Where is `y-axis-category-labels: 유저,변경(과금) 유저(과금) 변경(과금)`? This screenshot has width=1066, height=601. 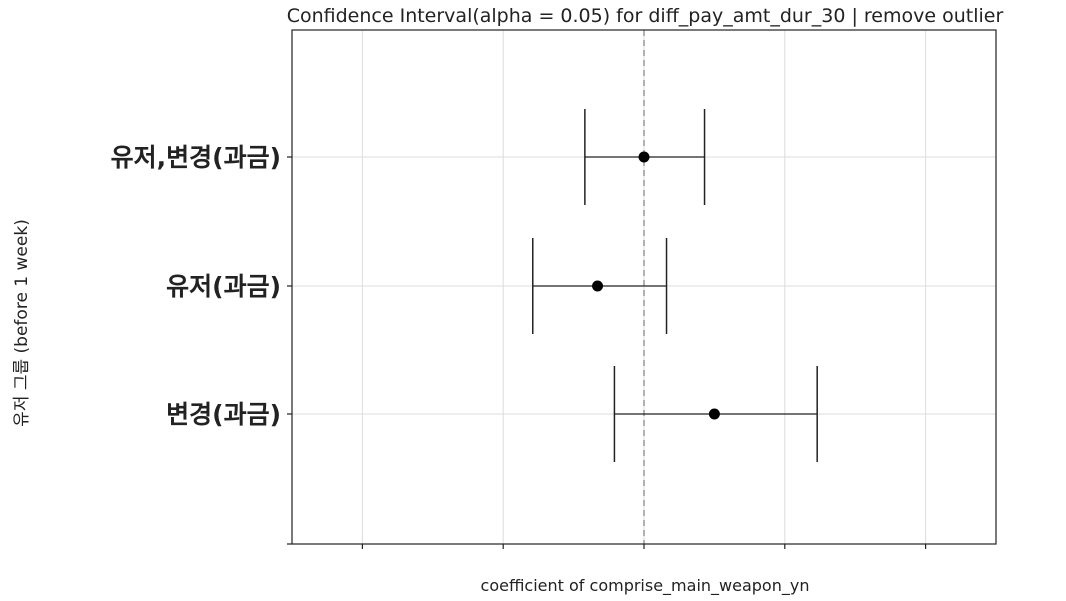 y-axis-category-labels: 유저,변경(과금) 유저(과금) 변경(과금) is located at coordinates (196, 286).